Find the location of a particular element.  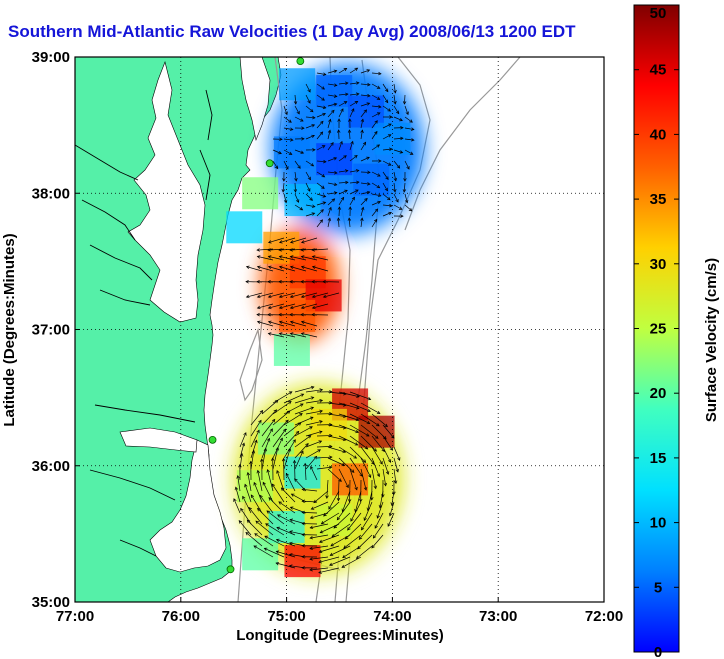

colorbar-tick-label: 45 is located at coordinates (658, 70).